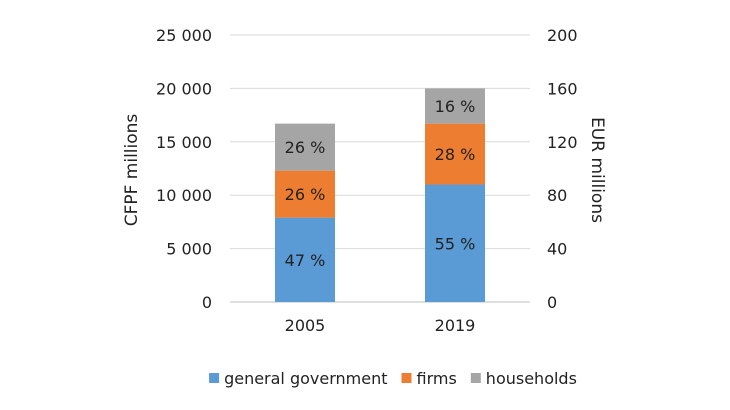 The image size is (730, 410). Describe the element at coordinates (184, 169) in the screenshot. I see `y-axis-ticks: 0 5 000 10 000 15 000 20 000 25 000` at that location.